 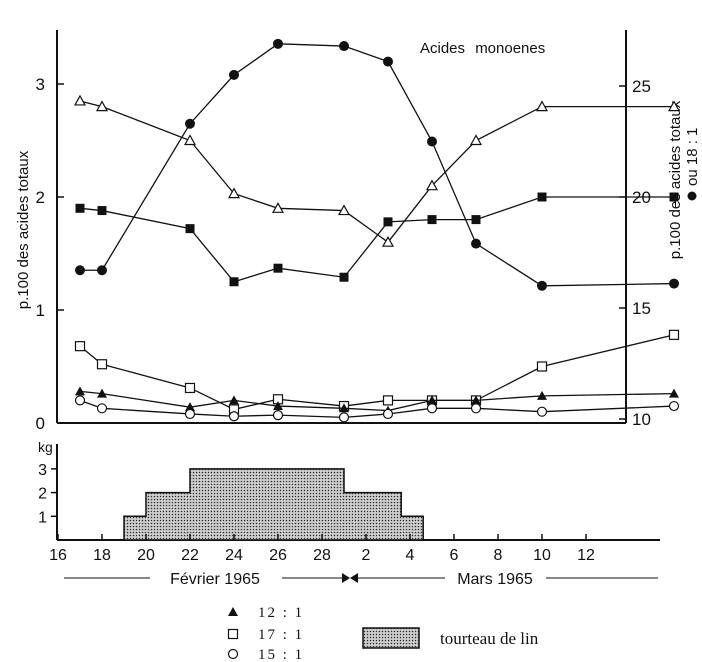 I want to click on x-tick-label: 22, so click(x=190, y=555).